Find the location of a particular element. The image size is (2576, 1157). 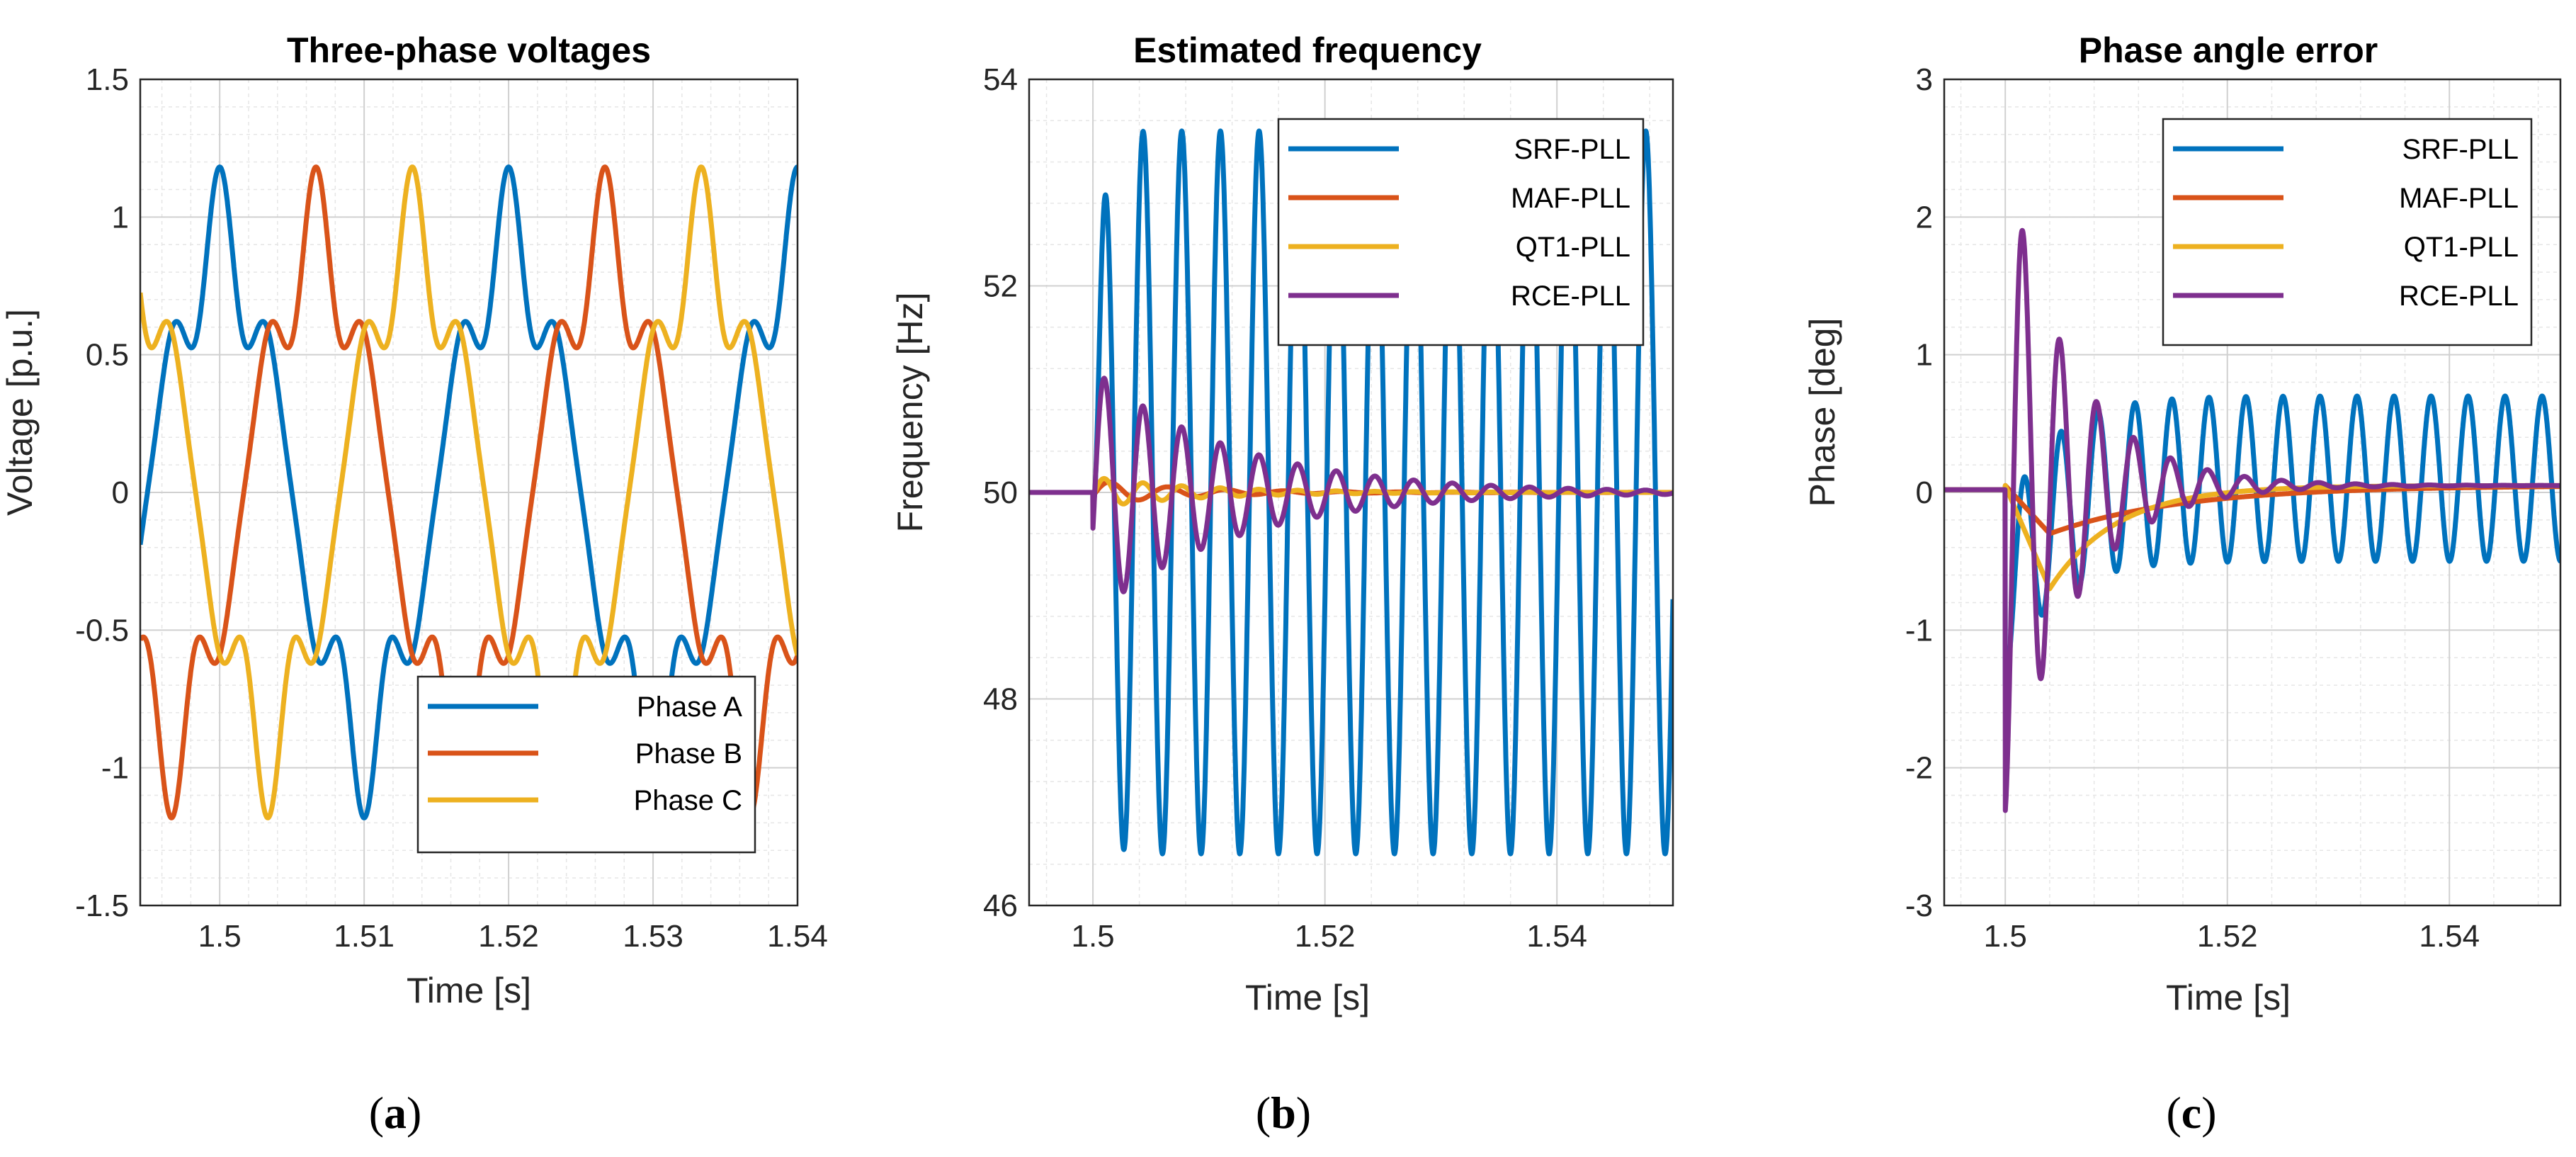

legend-entry: Phase C is located at coordinates (688, 800).